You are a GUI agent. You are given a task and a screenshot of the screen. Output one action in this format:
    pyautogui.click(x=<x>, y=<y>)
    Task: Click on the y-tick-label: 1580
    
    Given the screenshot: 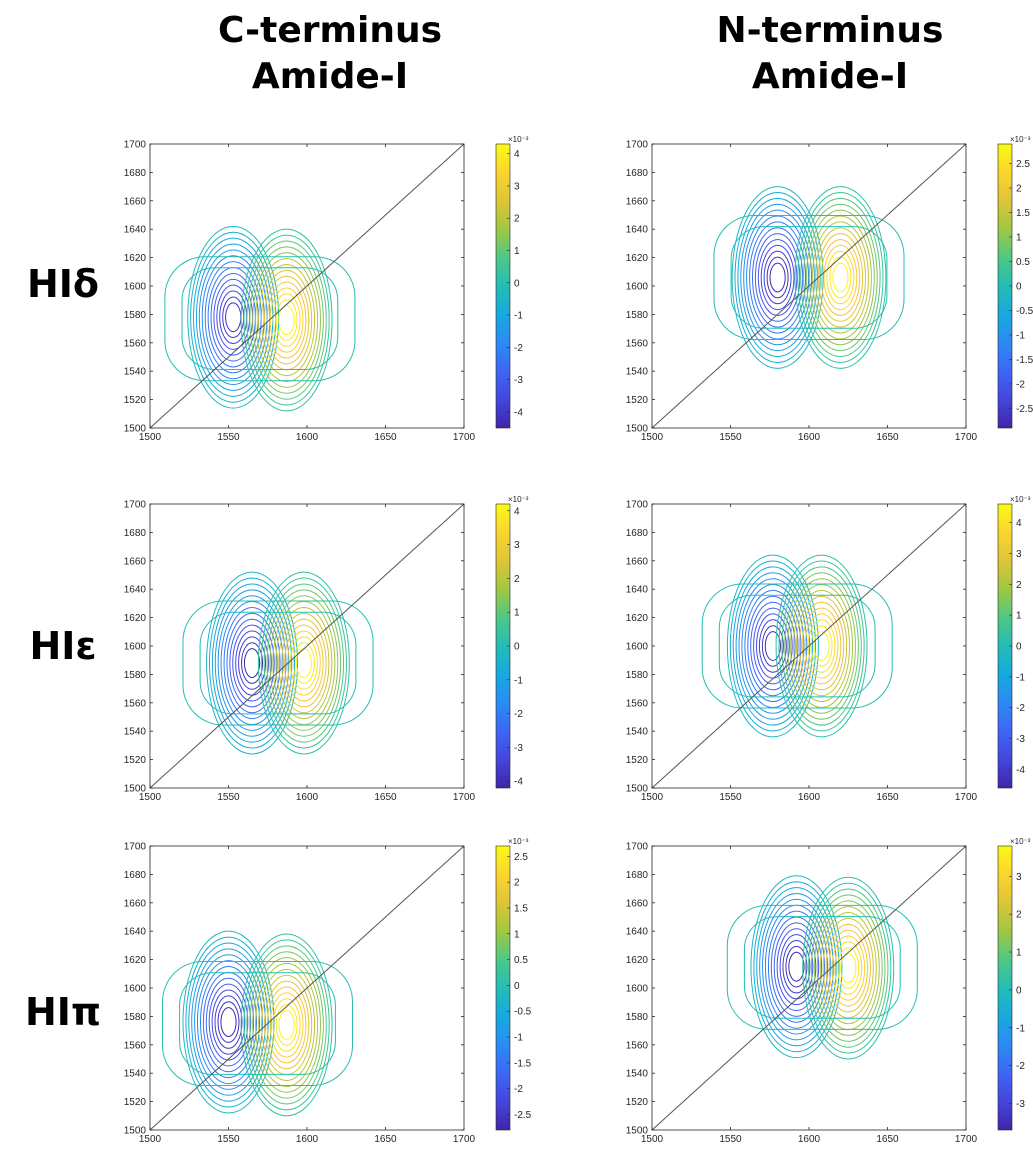 What is the action you would take?
    pyautogui.click(x=135, y=1017)
    